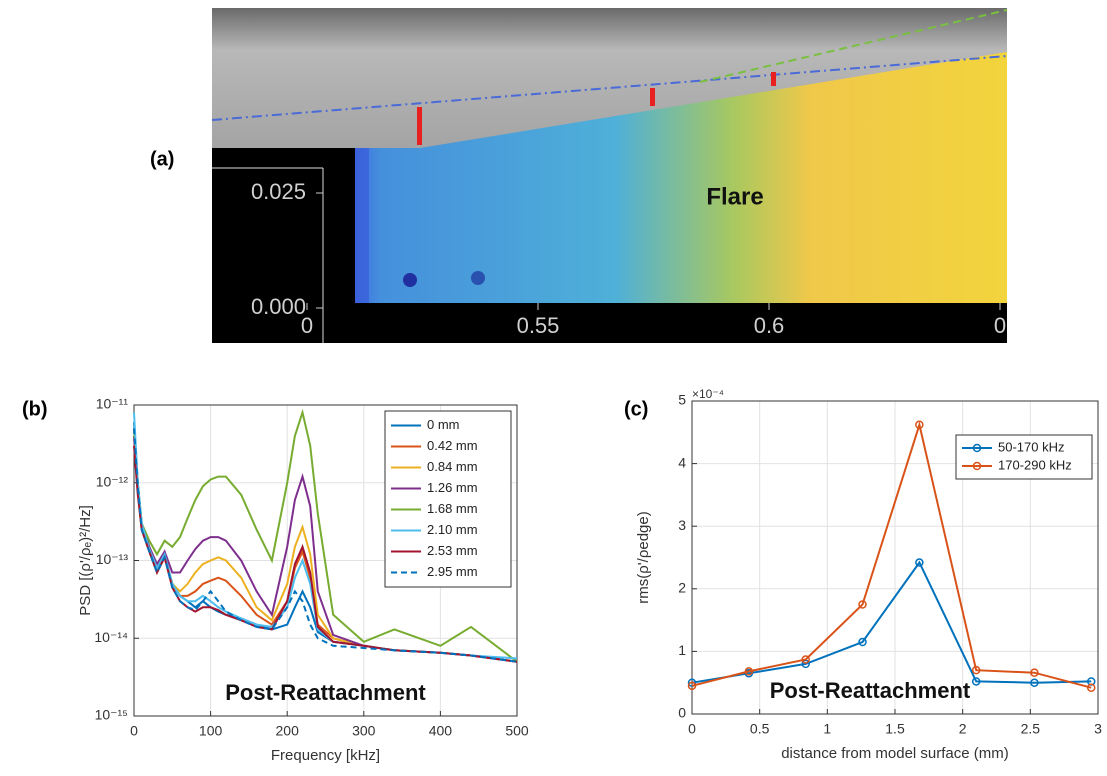 Image resolution: width=1107 pixels, height=776 pixels. I want to click on y-axis-label: PSD [(ρ'/ρₑ)²/Hz], so click(85, 560).